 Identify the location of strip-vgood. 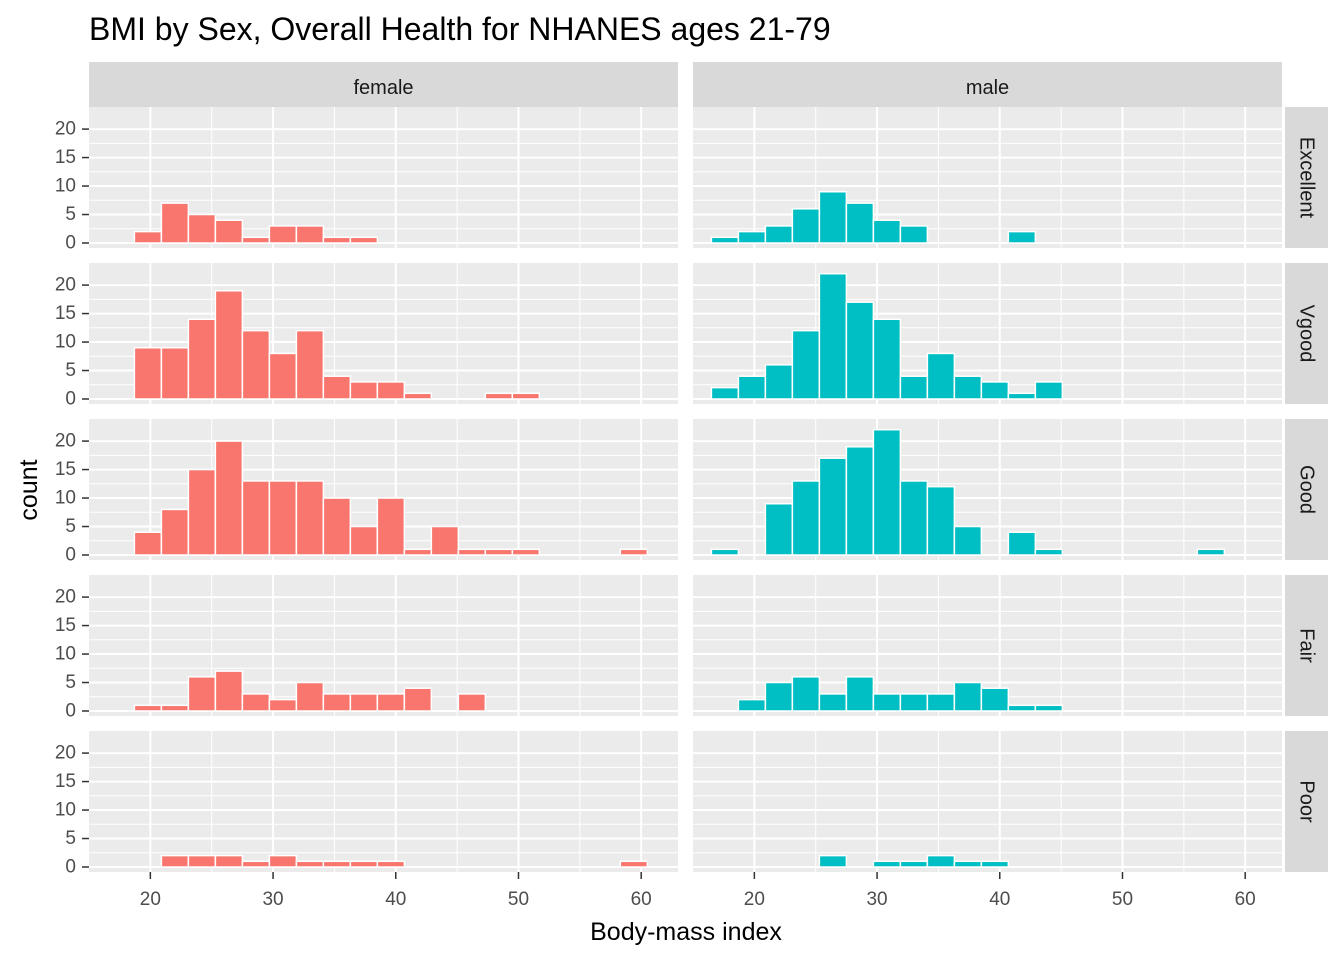
(1306, 333).